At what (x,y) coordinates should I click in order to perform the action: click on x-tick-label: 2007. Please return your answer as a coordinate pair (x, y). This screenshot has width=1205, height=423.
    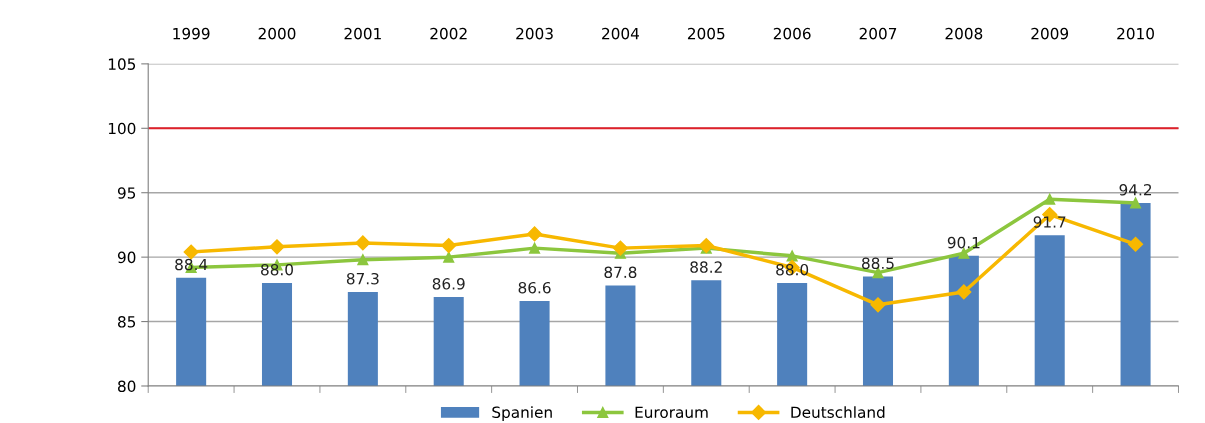
    Looking at the image, I should click on (878, 33).